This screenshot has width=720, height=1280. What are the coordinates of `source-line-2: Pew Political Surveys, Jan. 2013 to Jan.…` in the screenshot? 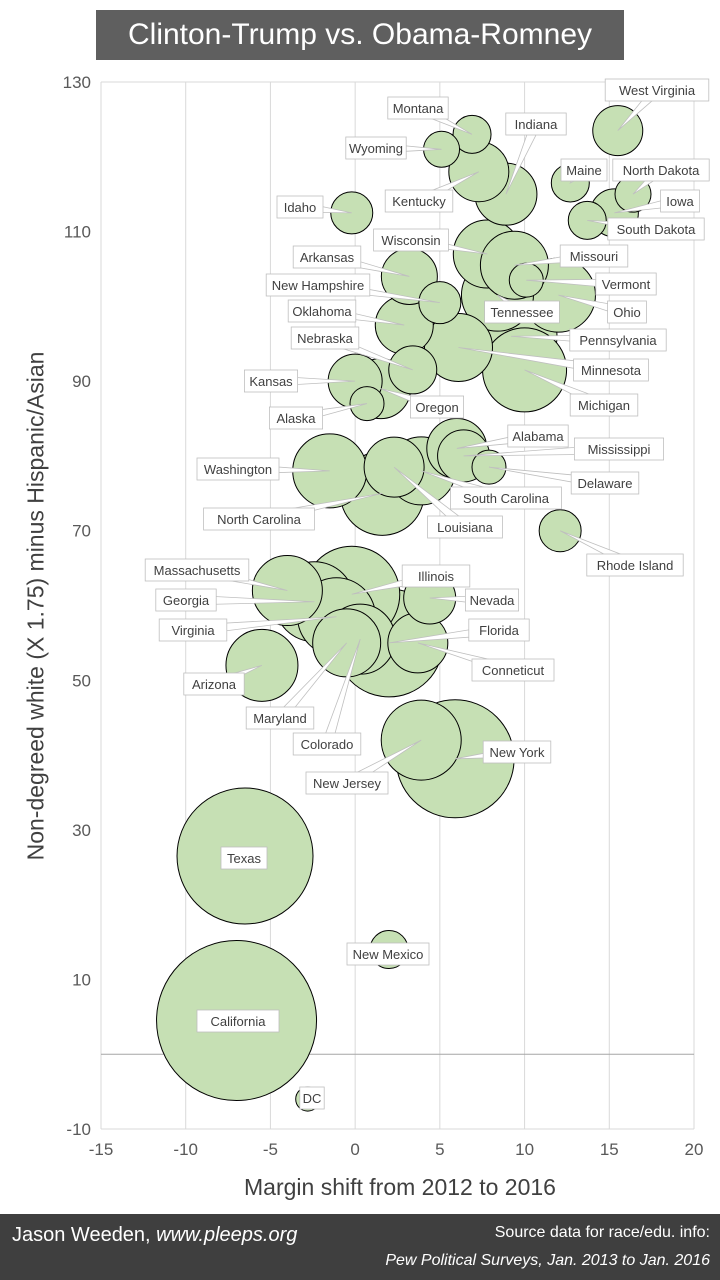 It's located at (547, 1260).